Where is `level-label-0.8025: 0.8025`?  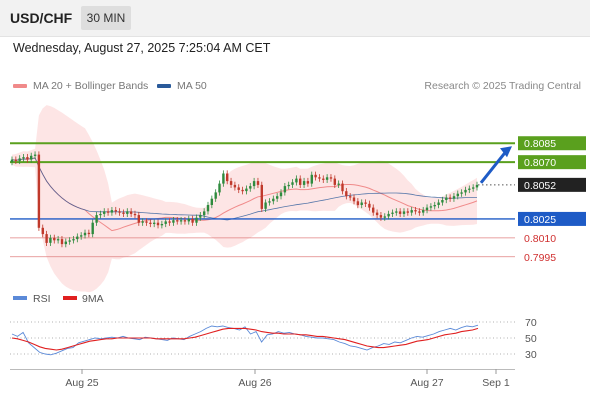
level-label-0.8025: 0.8025 is located at coordinates (540, 220).